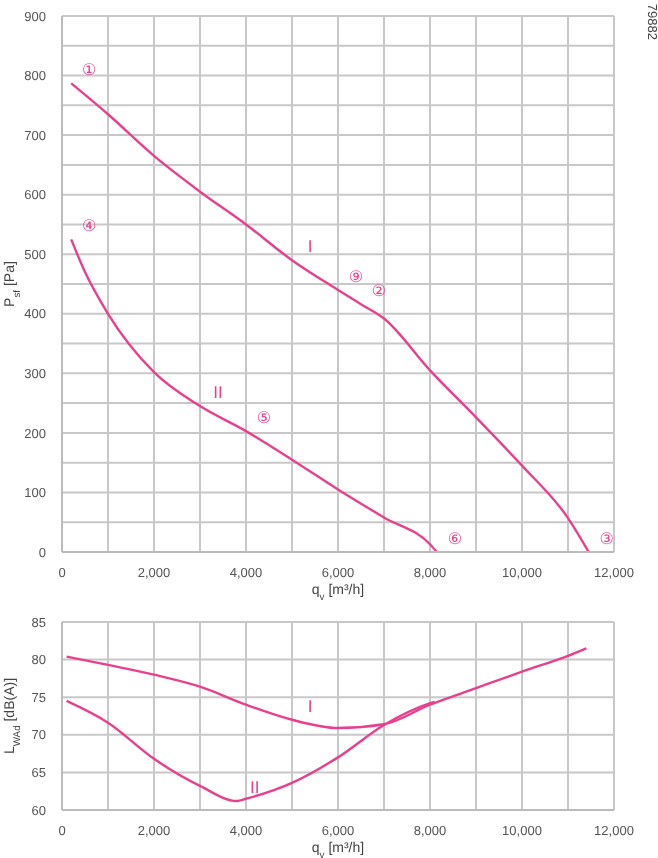 Image resolution: width=658 pixels, height=858 pixels. Describe the element at coordinates (89, 226) in the screenshot. I see `annotation: ④` at that location.